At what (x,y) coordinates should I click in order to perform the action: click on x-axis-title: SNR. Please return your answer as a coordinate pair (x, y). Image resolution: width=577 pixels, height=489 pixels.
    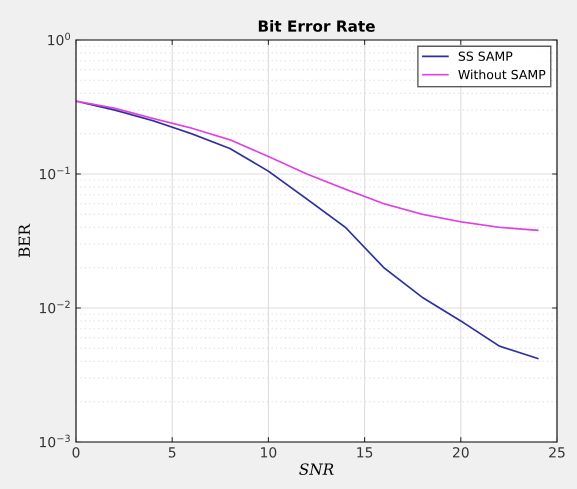
    Looking at the image, I should click on (316, 469).